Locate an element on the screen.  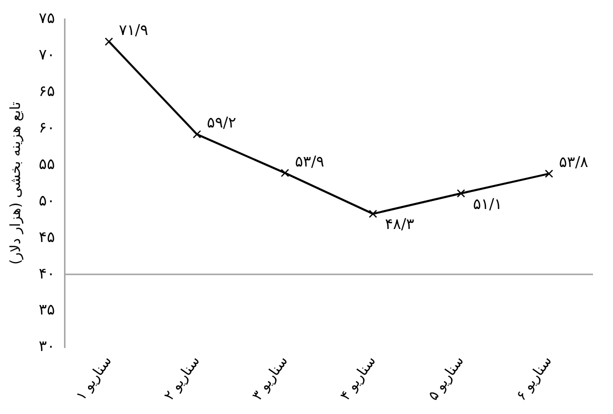
data-label: ۵۳/۸ is located at coordinates (573, 162).